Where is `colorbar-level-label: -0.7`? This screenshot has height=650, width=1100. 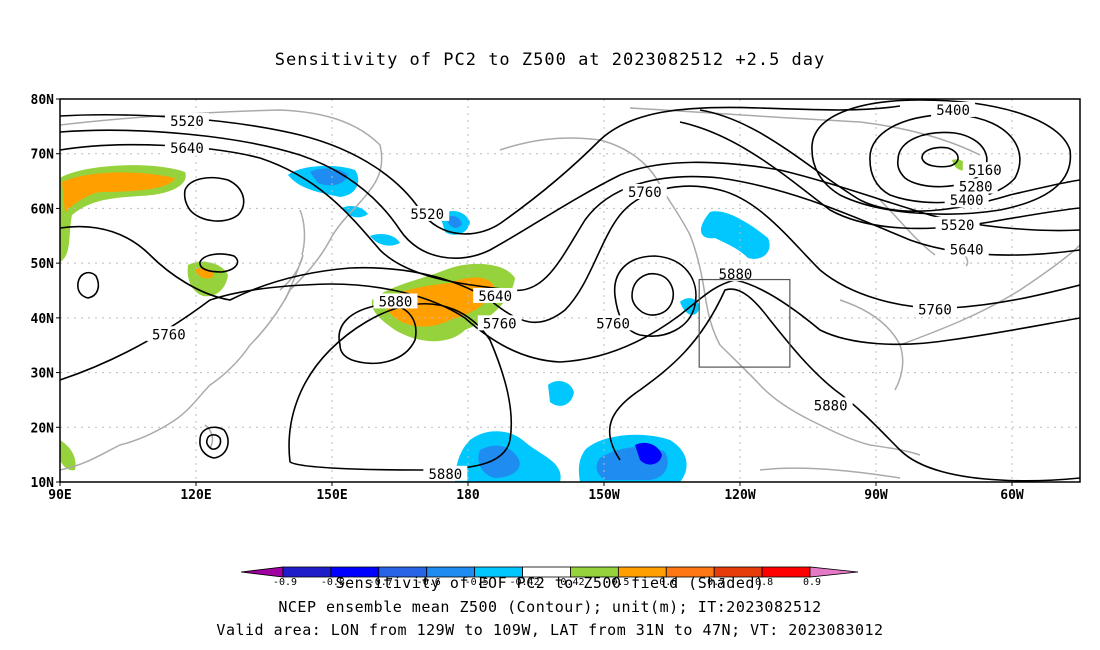 colorbar-level-label: -0.7 is located at coordinates (381, 582).